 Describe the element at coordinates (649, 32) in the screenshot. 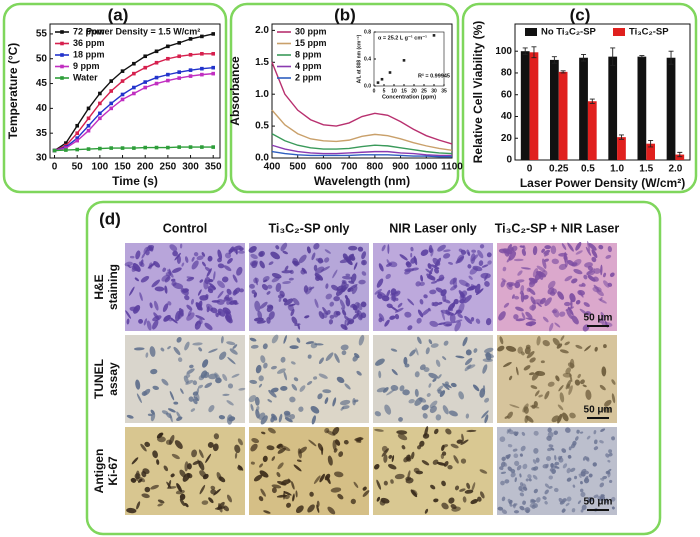

I see `legend-label: Ti₃C₂-SP` at that location.